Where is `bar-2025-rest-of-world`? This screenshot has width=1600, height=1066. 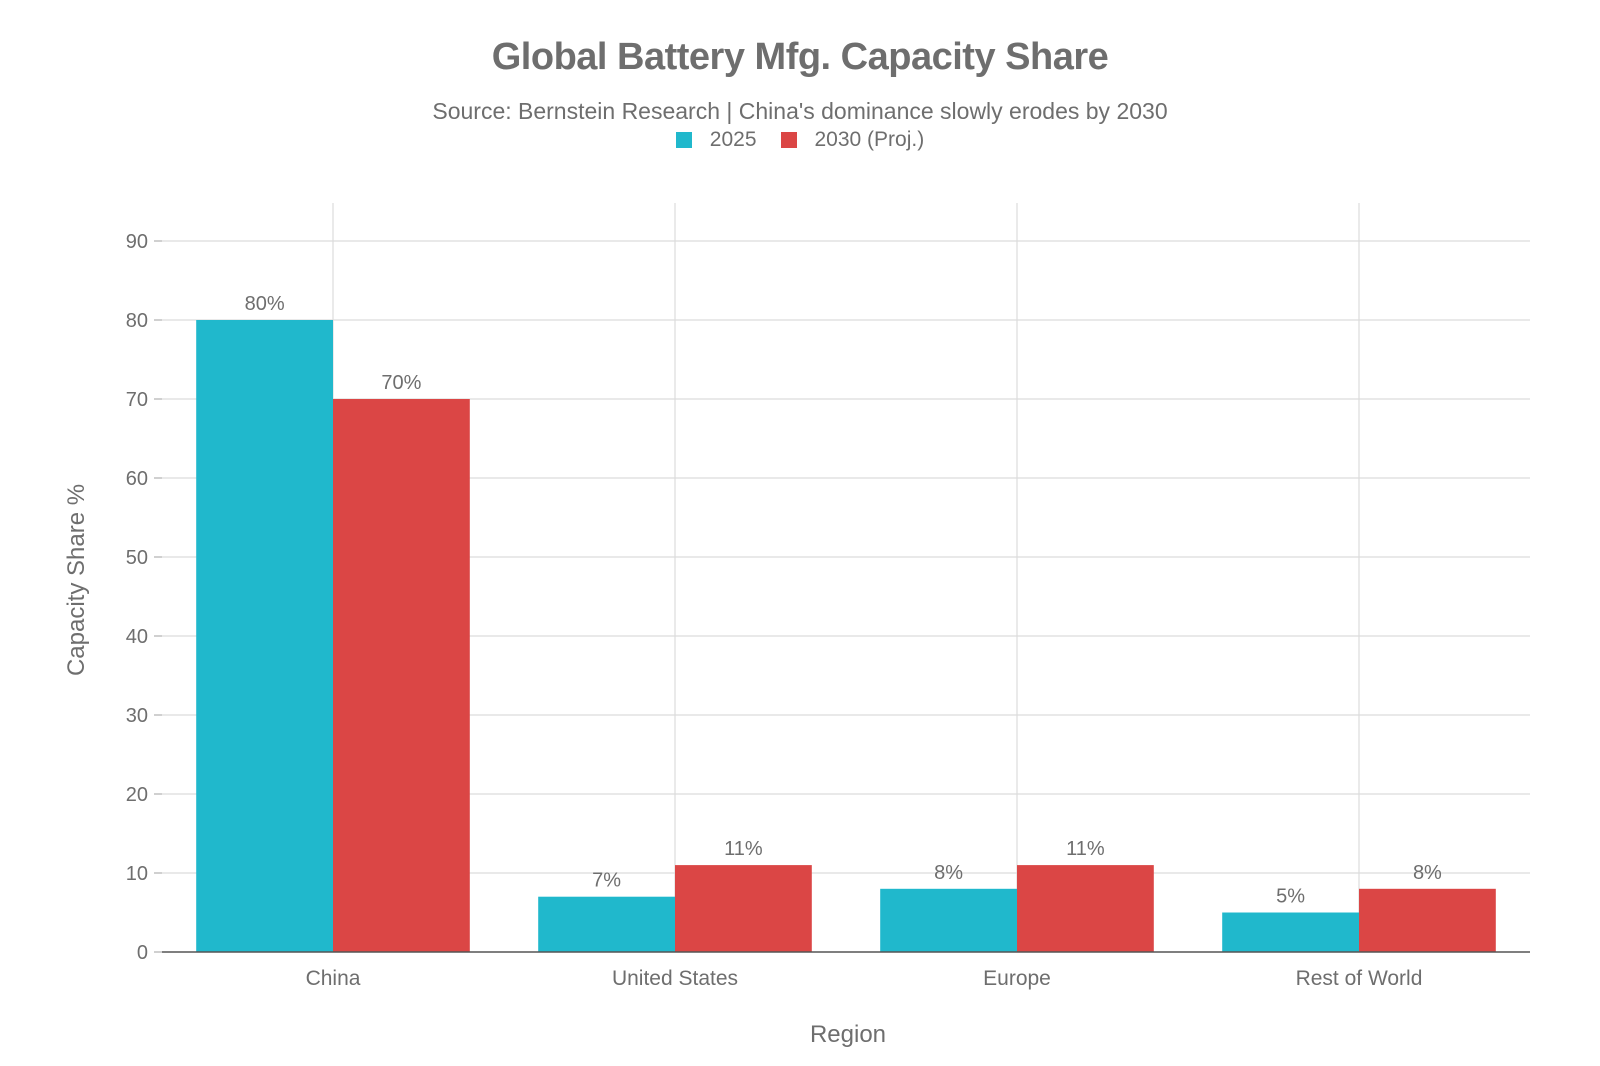 bar-2025-rest-of-world is located at coordinates (1290, 932).